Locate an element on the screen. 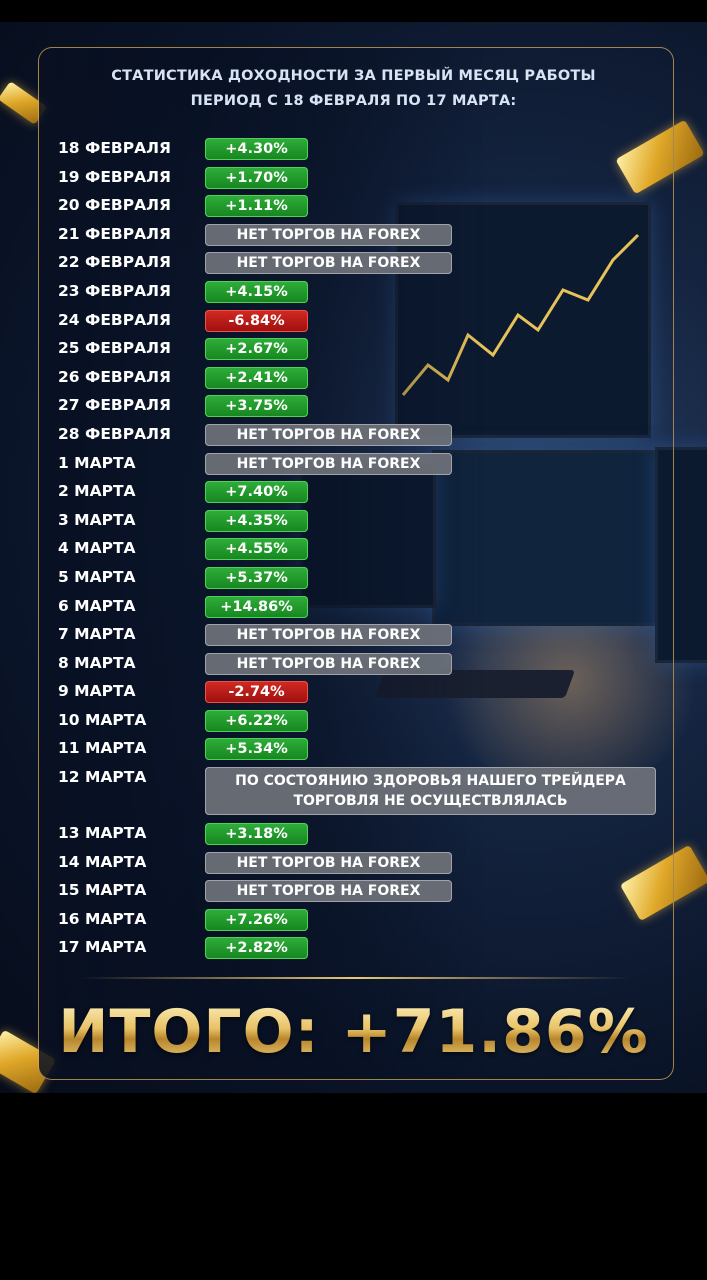 This screenshot has width=707, height=1280. profit-badge: +1.70% is located at coordinates (256, 177).